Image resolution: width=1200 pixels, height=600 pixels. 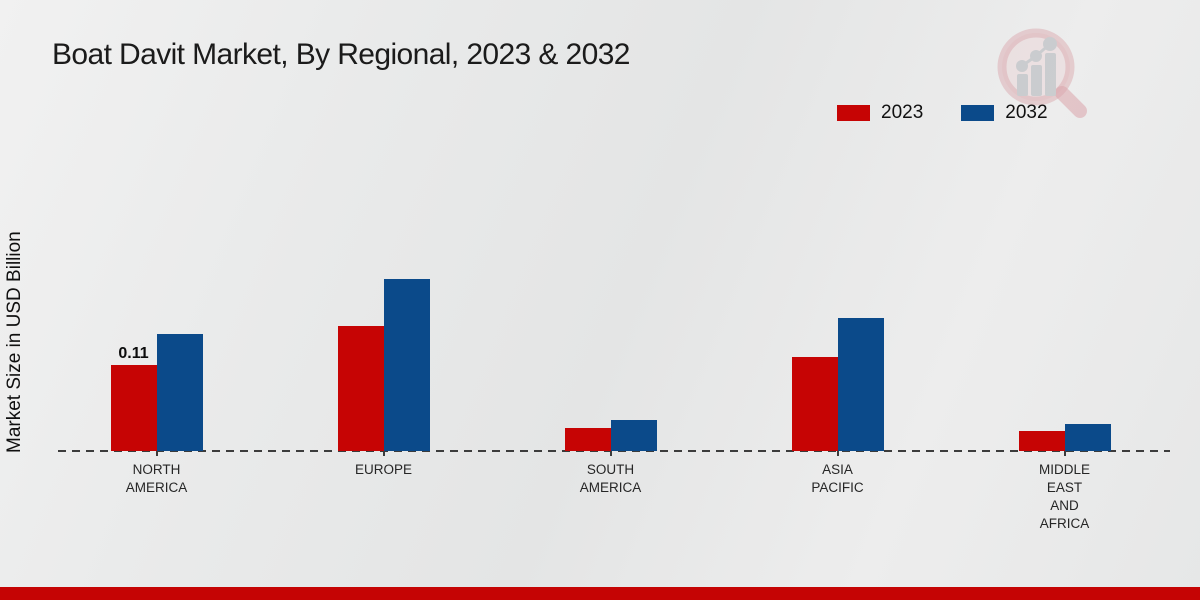 I want to click on x-axis-category-label: NORTH AMERICA, so click(x=156, y=478).